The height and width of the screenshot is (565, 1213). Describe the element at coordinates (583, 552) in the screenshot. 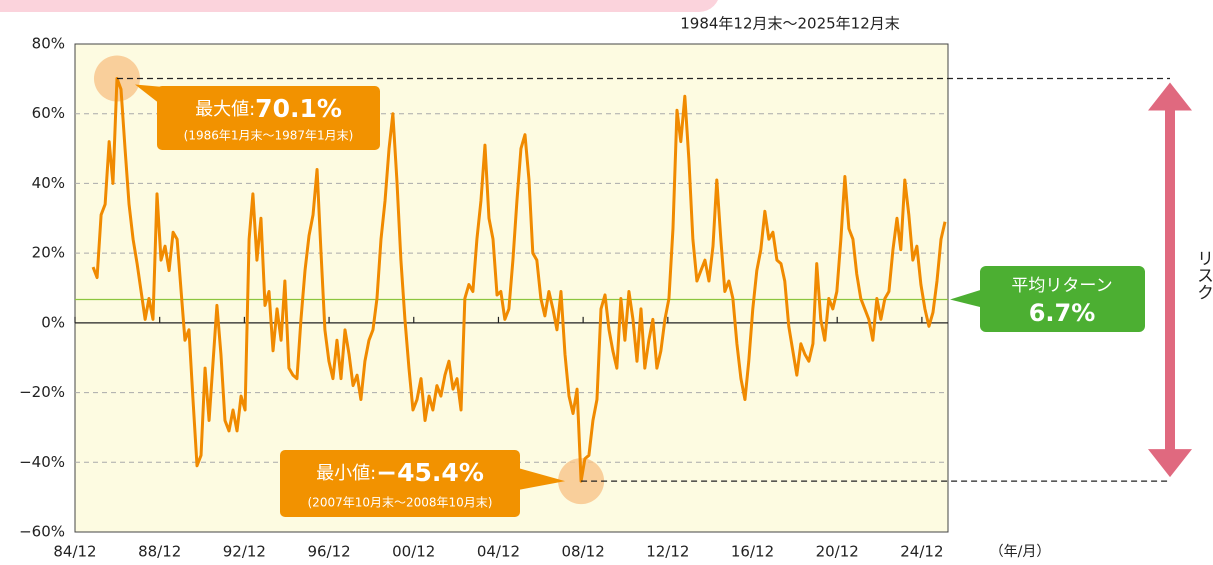

I see `x-tick-label: 08/12` at that location.